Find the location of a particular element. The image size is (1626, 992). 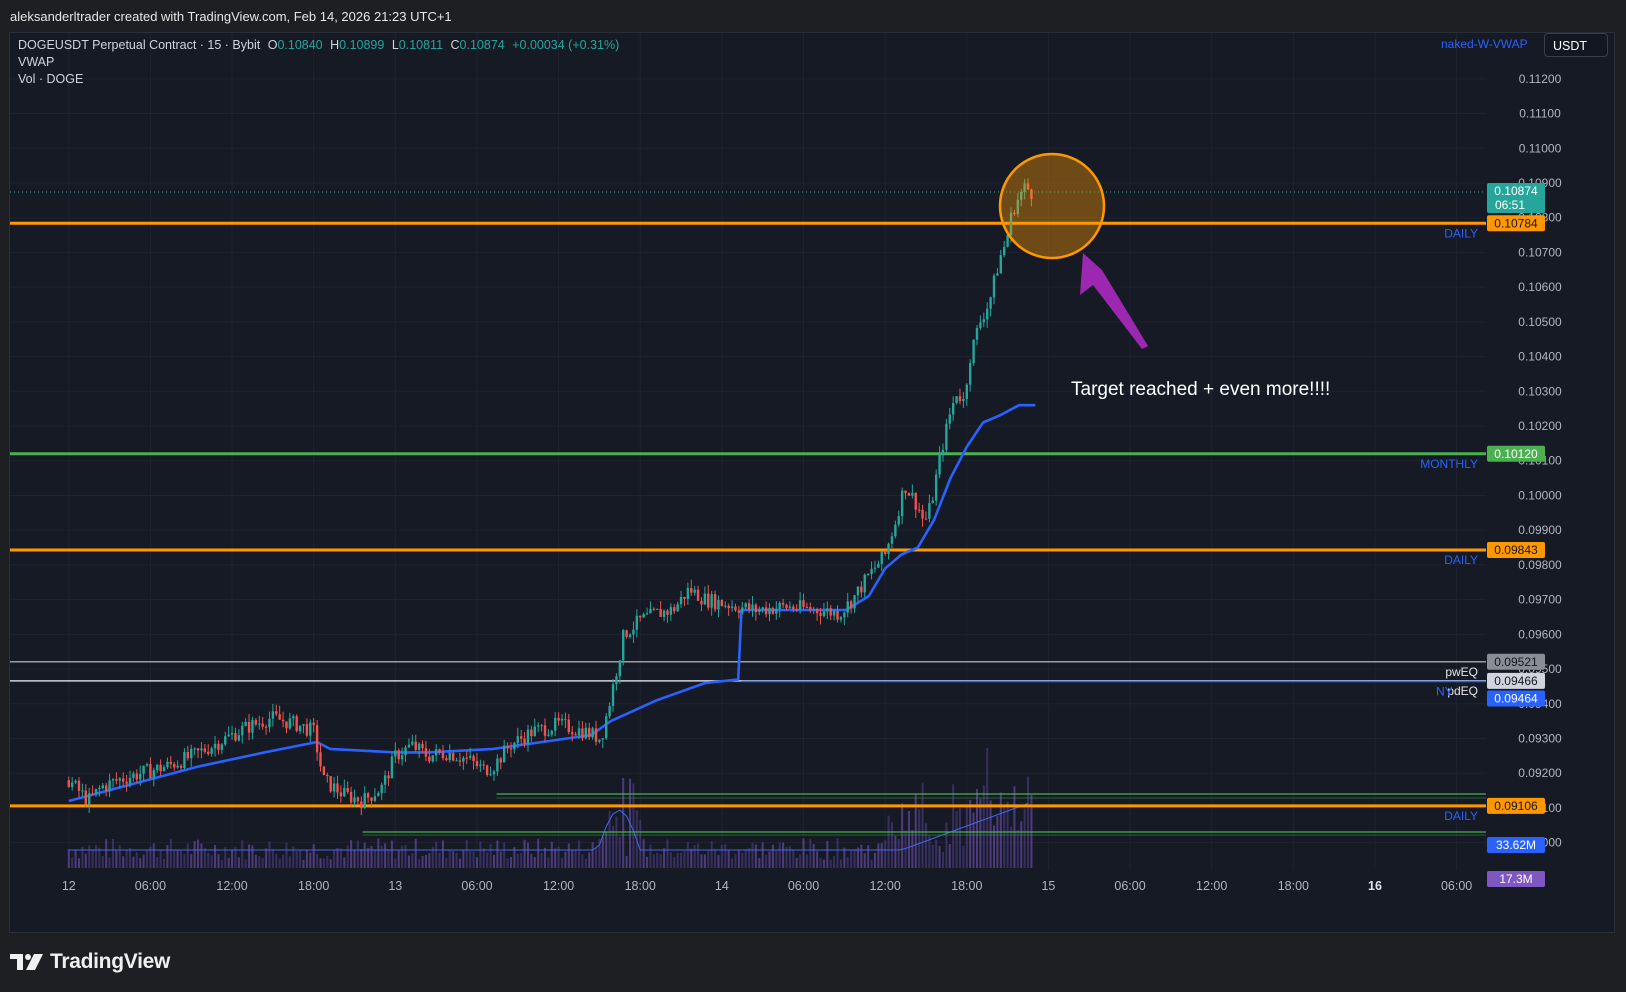

volume-indicator-label: Vol · DOGE is located at coordinates (51, 79).